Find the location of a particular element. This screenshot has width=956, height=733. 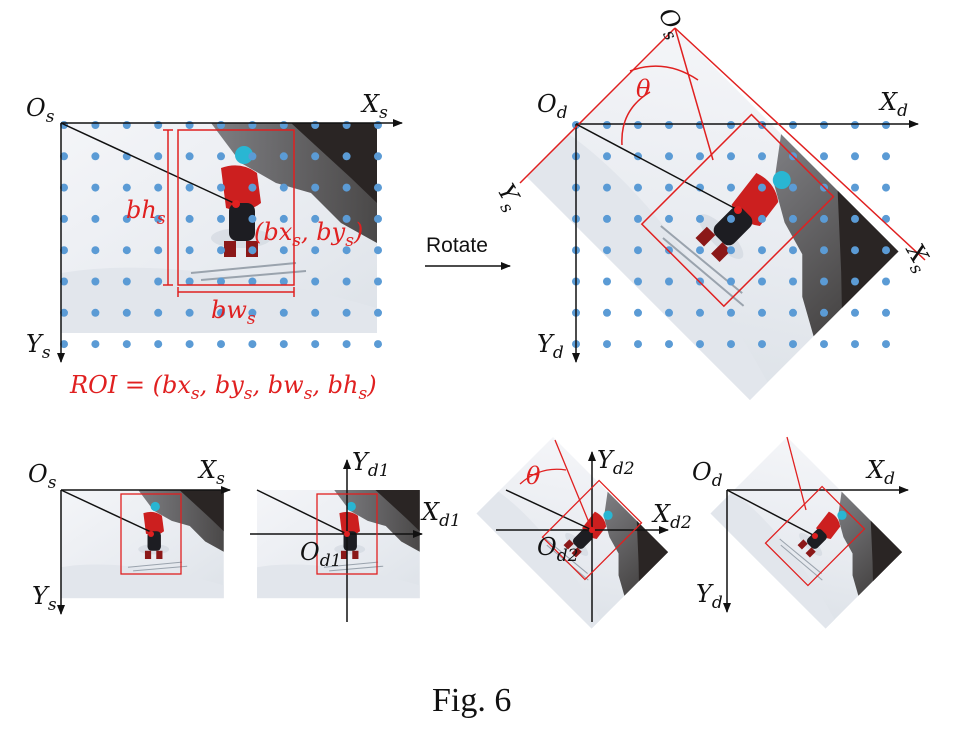

center-label: (bxs, bys) is located at coordinates (308, 234).